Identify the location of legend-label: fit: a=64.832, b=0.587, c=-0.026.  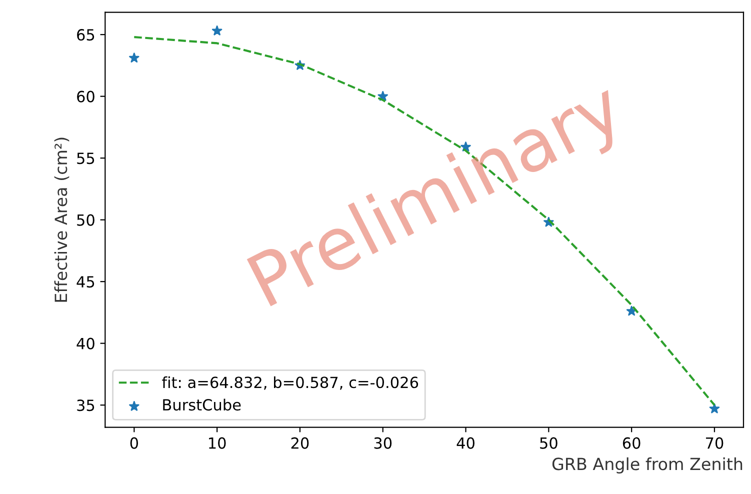
(290, 383).